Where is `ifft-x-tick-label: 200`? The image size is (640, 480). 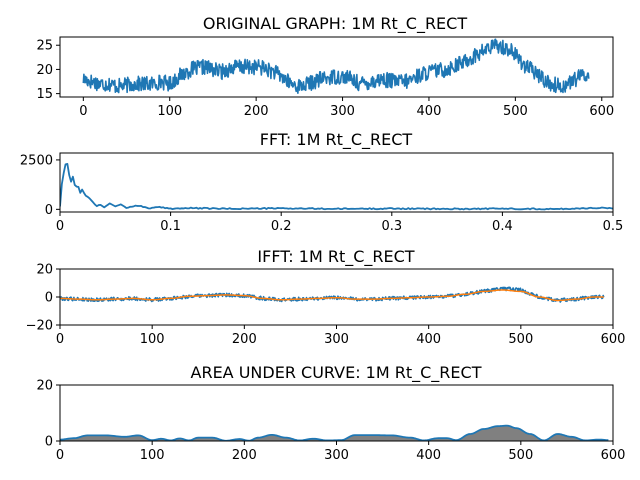
ifft-x-tick-label: 200 is located at coordinates (244, 339).